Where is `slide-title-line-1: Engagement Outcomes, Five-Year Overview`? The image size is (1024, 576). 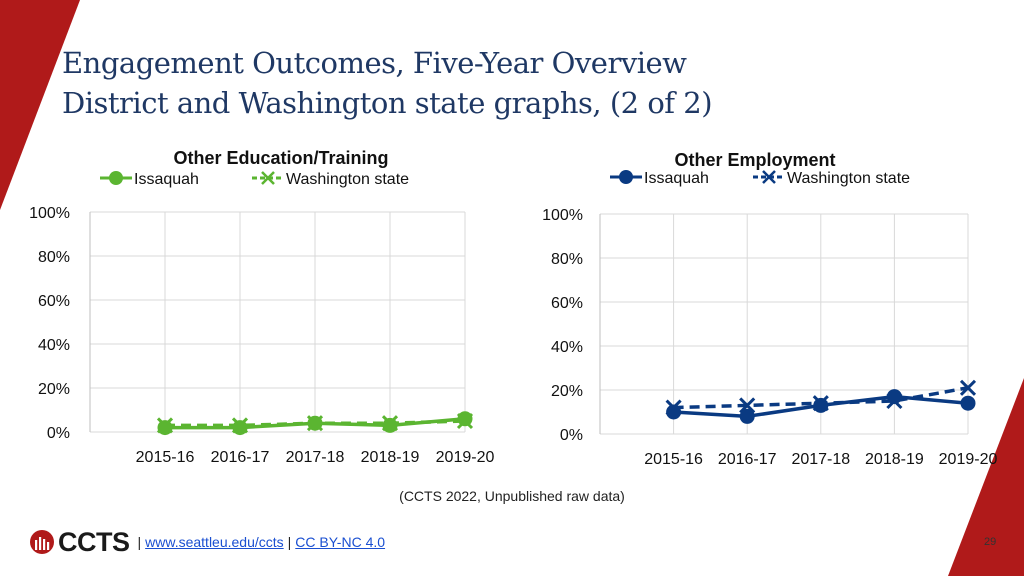
slide-title-line-1: Engagement Outcomes, Five-Year Overview is located at coordinates (374, 63).